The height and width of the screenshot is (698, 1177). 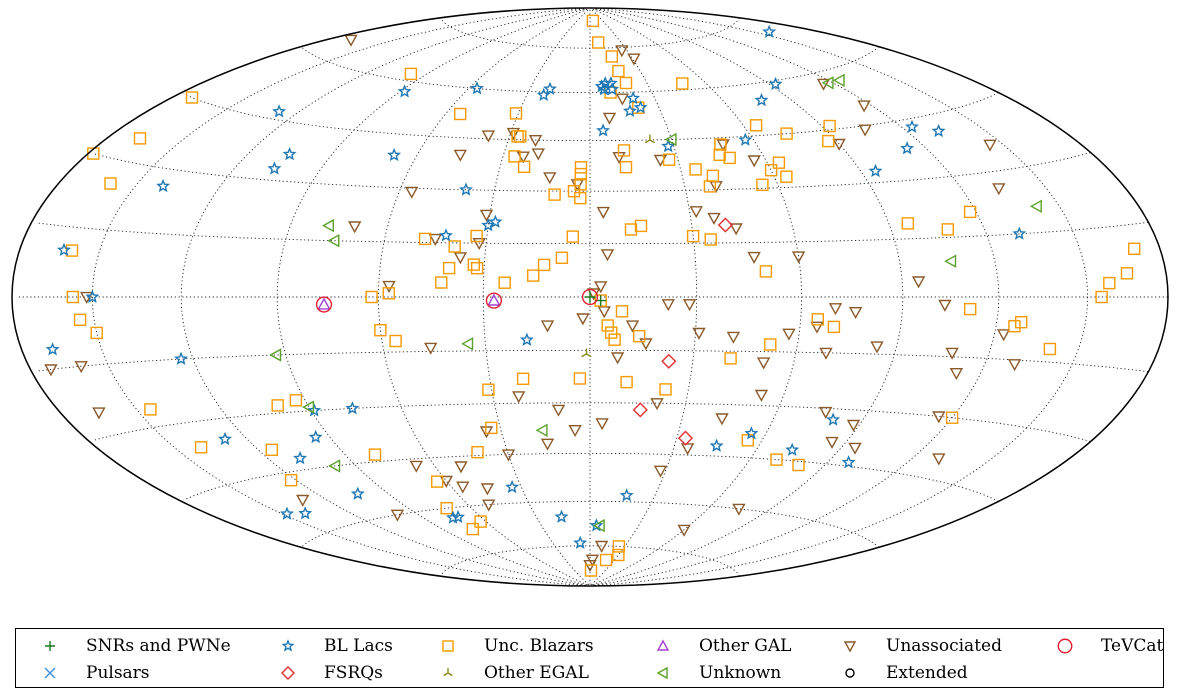 What do you see at coordinates (536, 673) in the screenshot?
I see `legend-label: Other EGAL` at bounding box center [536, 673].